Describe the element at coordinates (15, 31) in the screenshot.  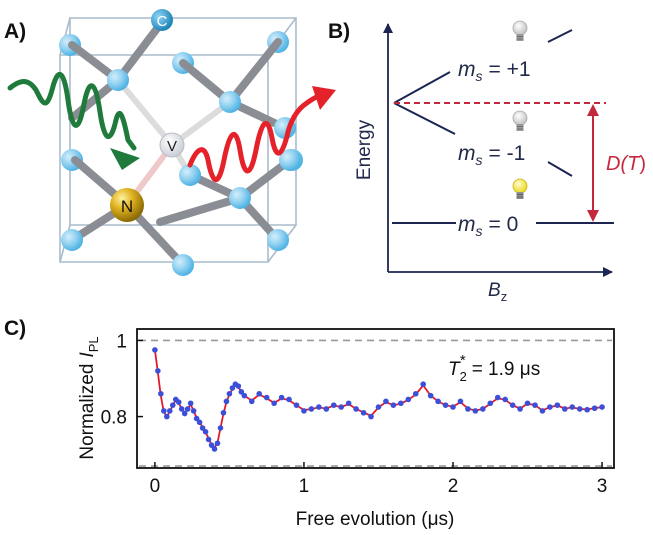
I see `panel-label-a: A)` at that location.